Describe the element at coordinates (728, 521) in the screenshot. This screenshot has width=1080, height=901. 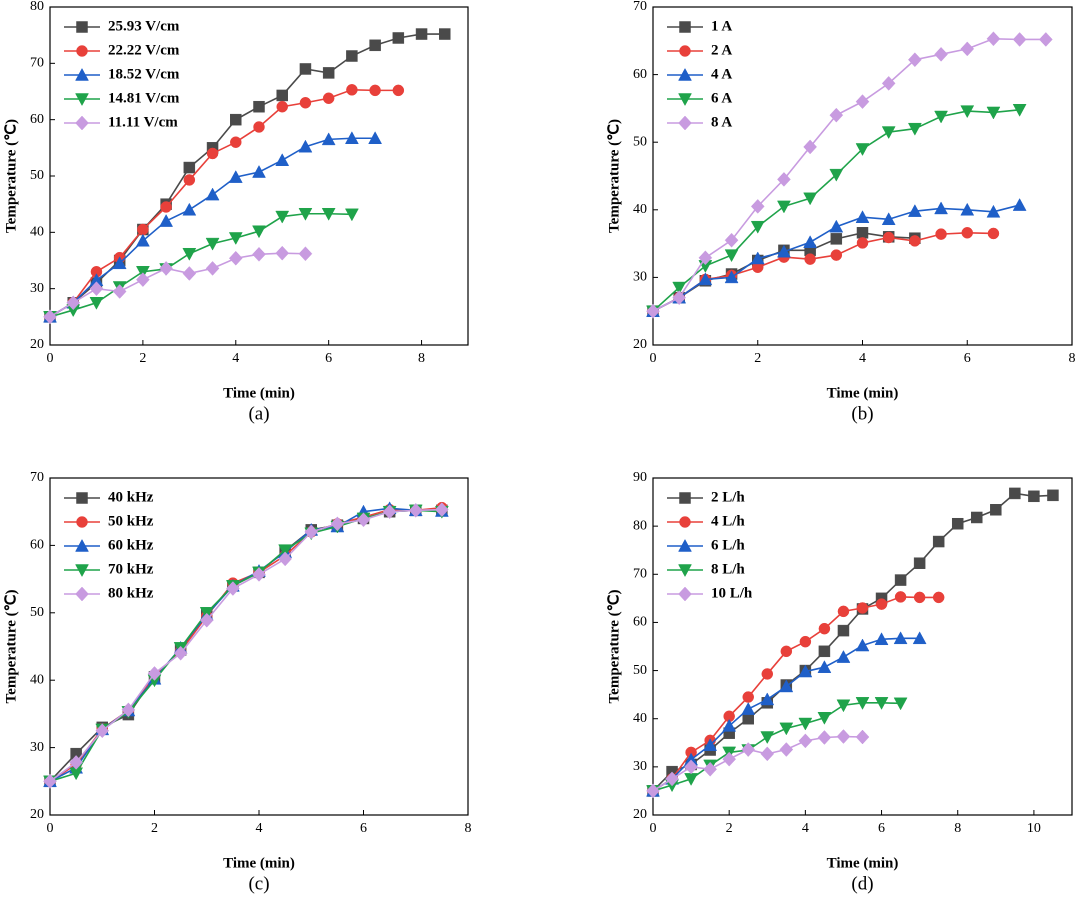
I see `legend-label: 4 L/h` at that location.